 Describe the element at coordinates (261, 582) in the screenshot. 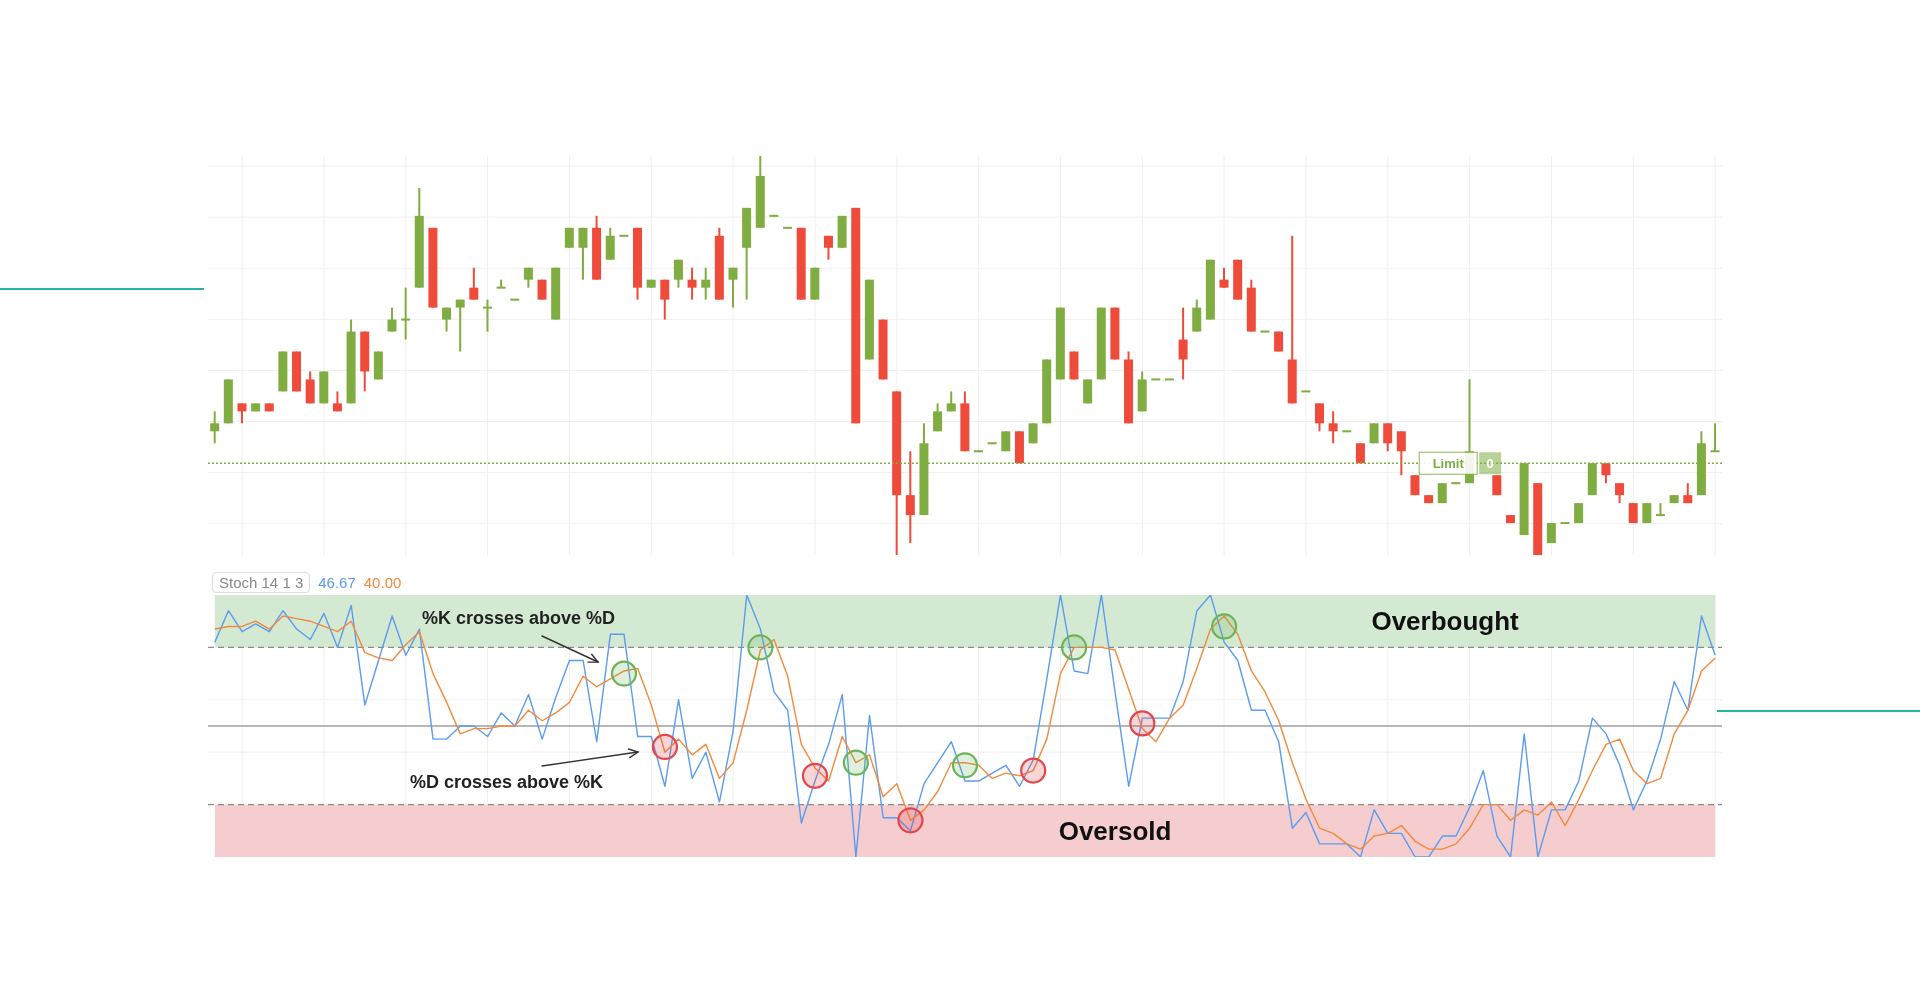

I see `chart-title: Stoch 14 1 3` at that location.